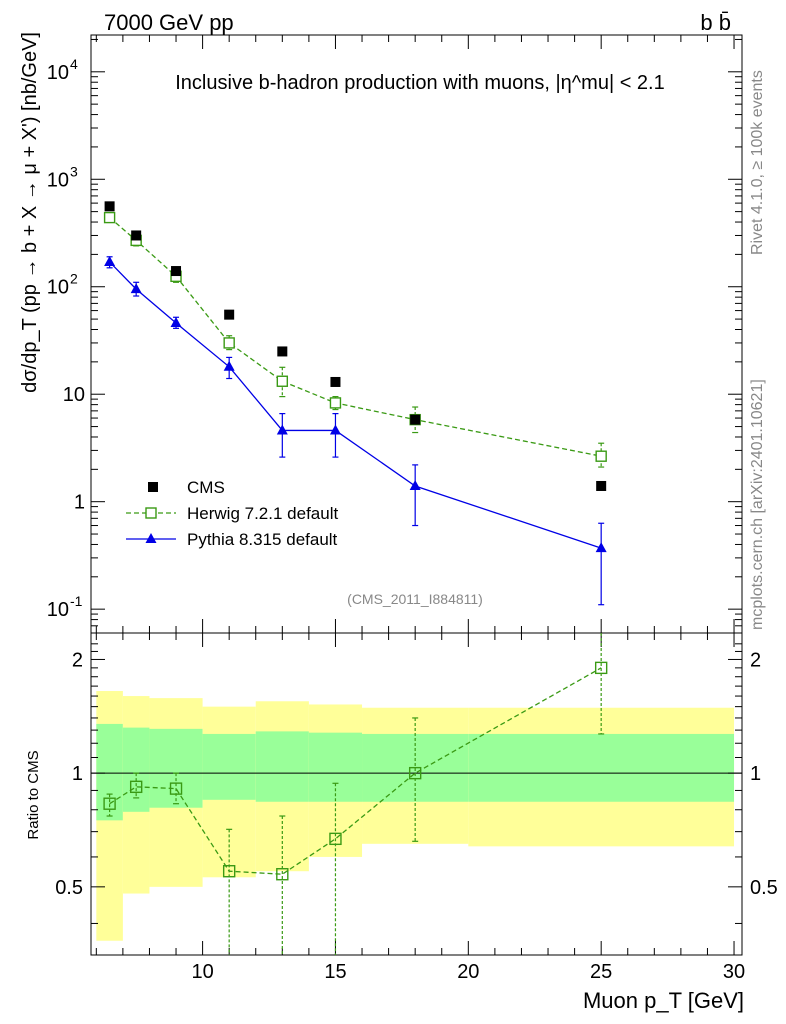 The height and width of the screenshot is (1024, 786). I want to click on side-mcplots-text: mcplots.cern.ch [arXiv:2401.10621], so click(757, 504).